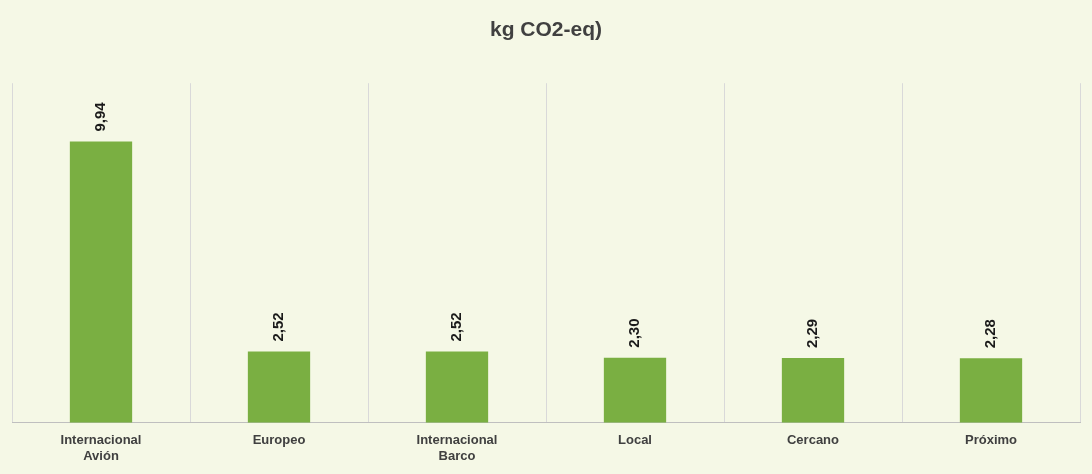 This screenshot has height=474, width=1092. Describe the element at coordinates (457, 447) in the screenshot. I see `x-tick-label: Internacional Barco` at that location.